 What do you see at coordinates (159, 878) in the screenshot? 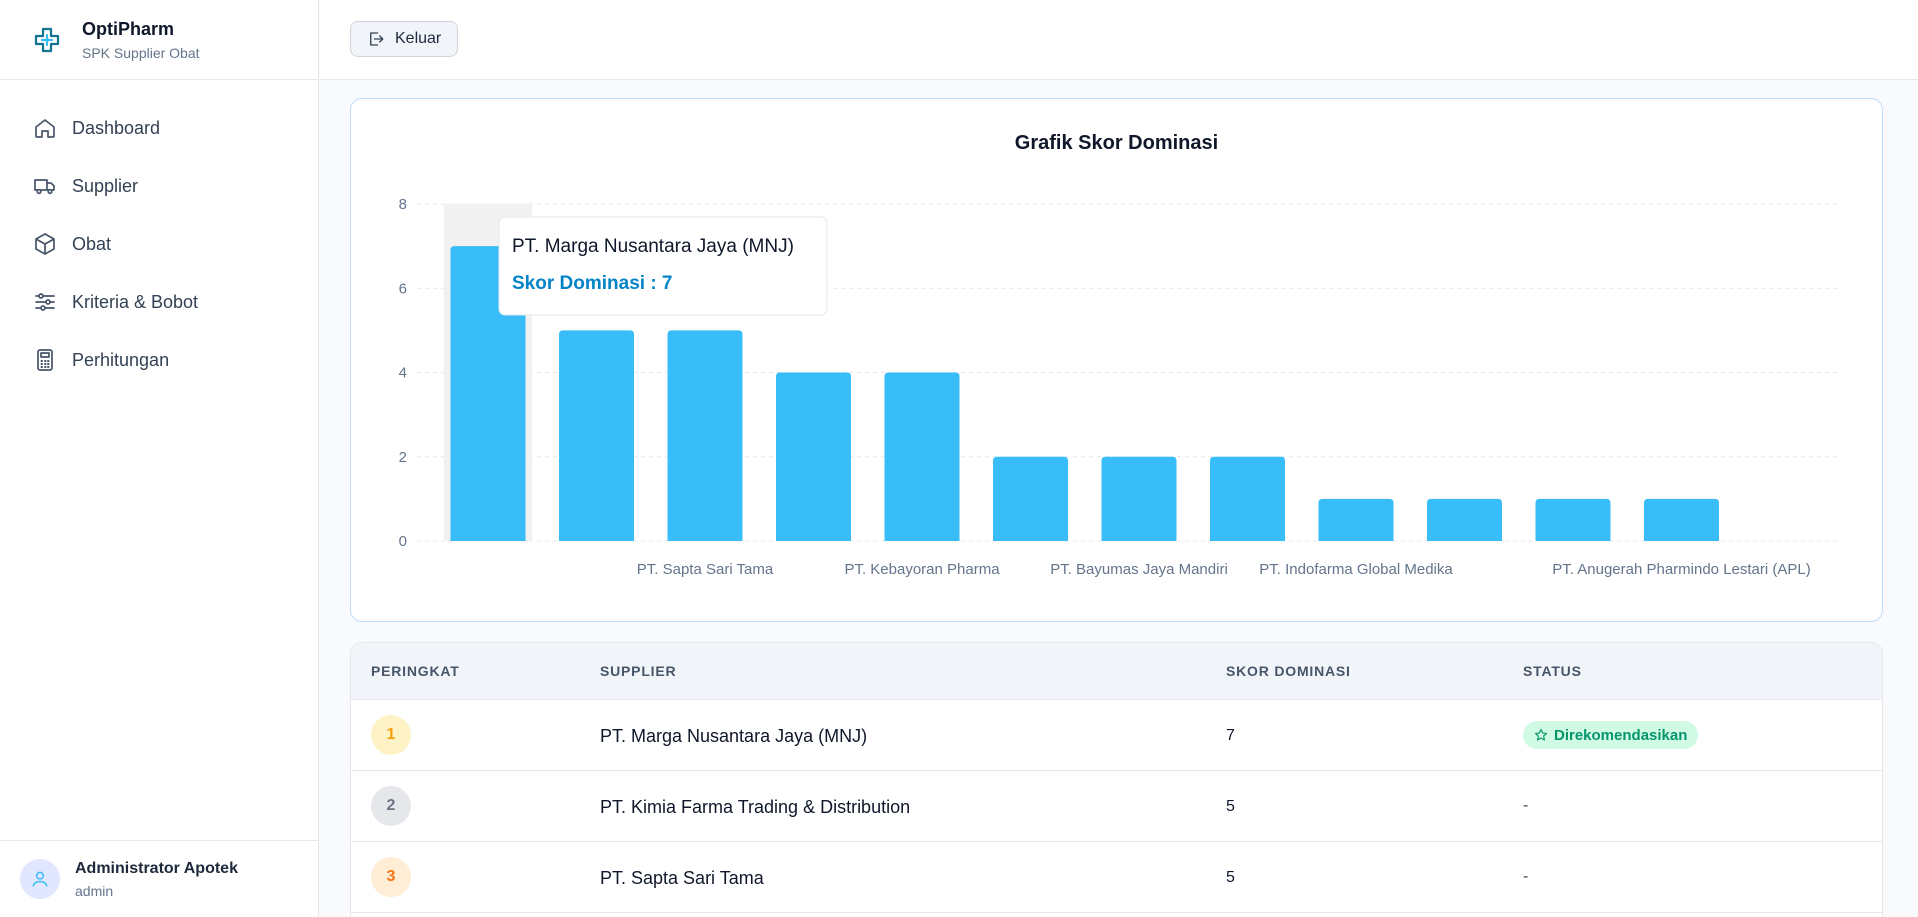
I see `user-profile: Administrator Apotek admin` at bounding box center [159, 878].